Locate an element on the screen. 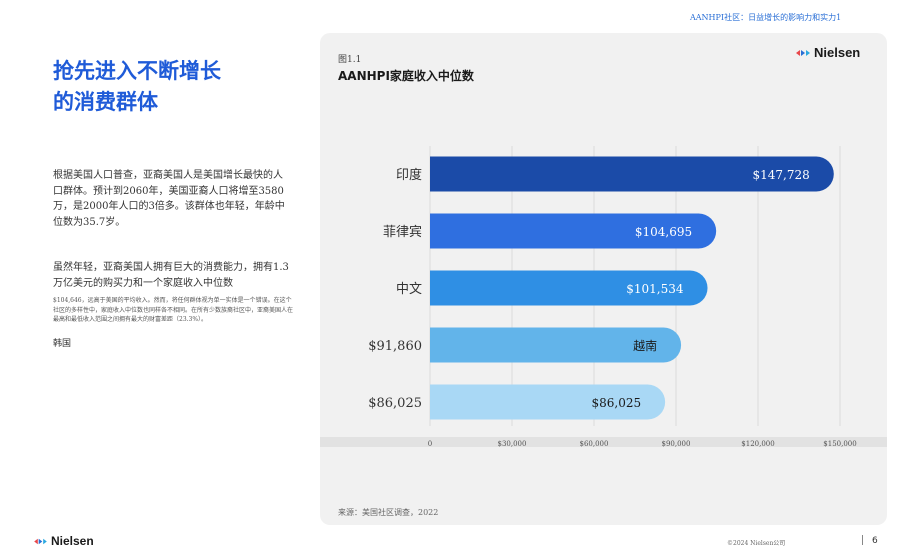 This screenshot has height=559, width=920. page-title-line-1: 抢先进入不断增长 is located at coordinates (137, 71).